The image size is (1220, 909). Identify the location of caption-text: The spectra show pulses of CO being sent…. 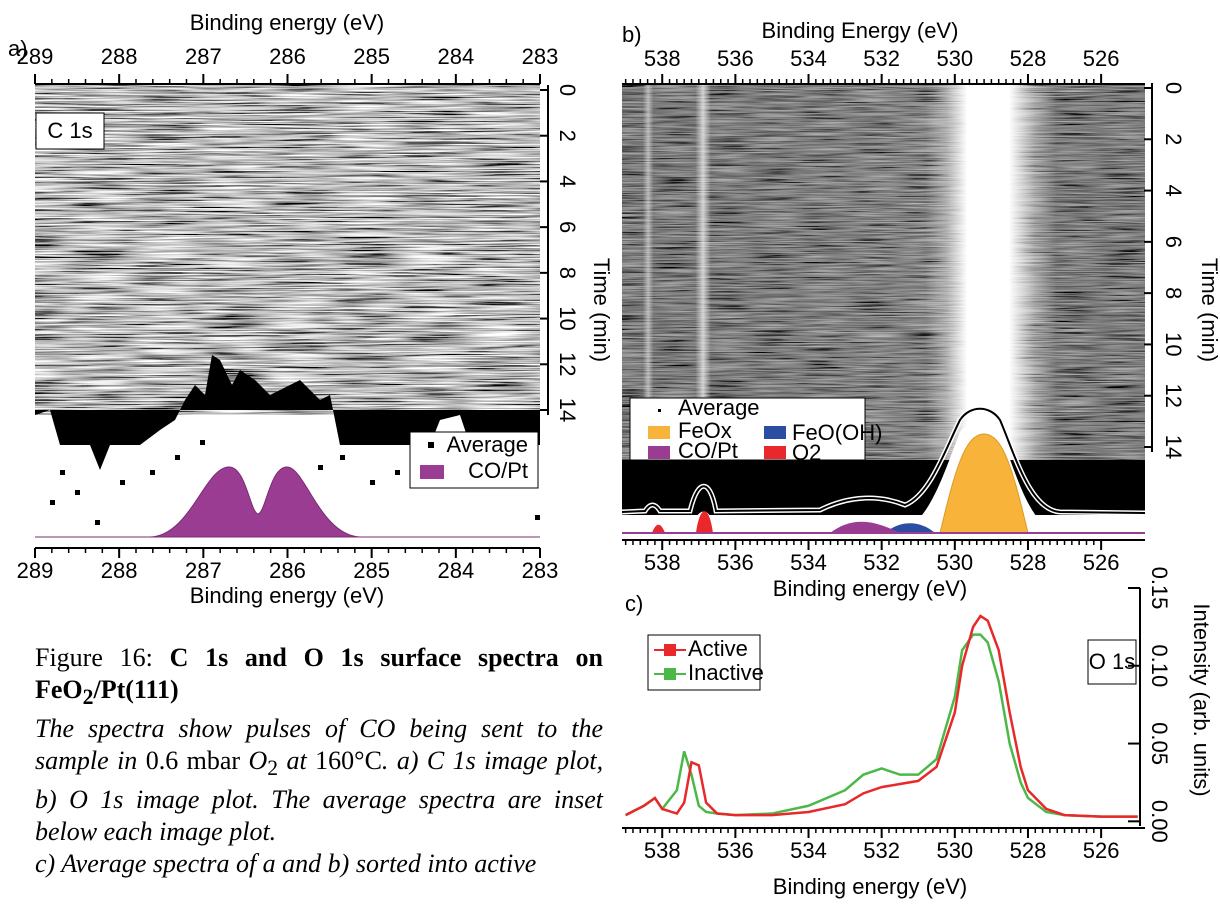
(319, 745).